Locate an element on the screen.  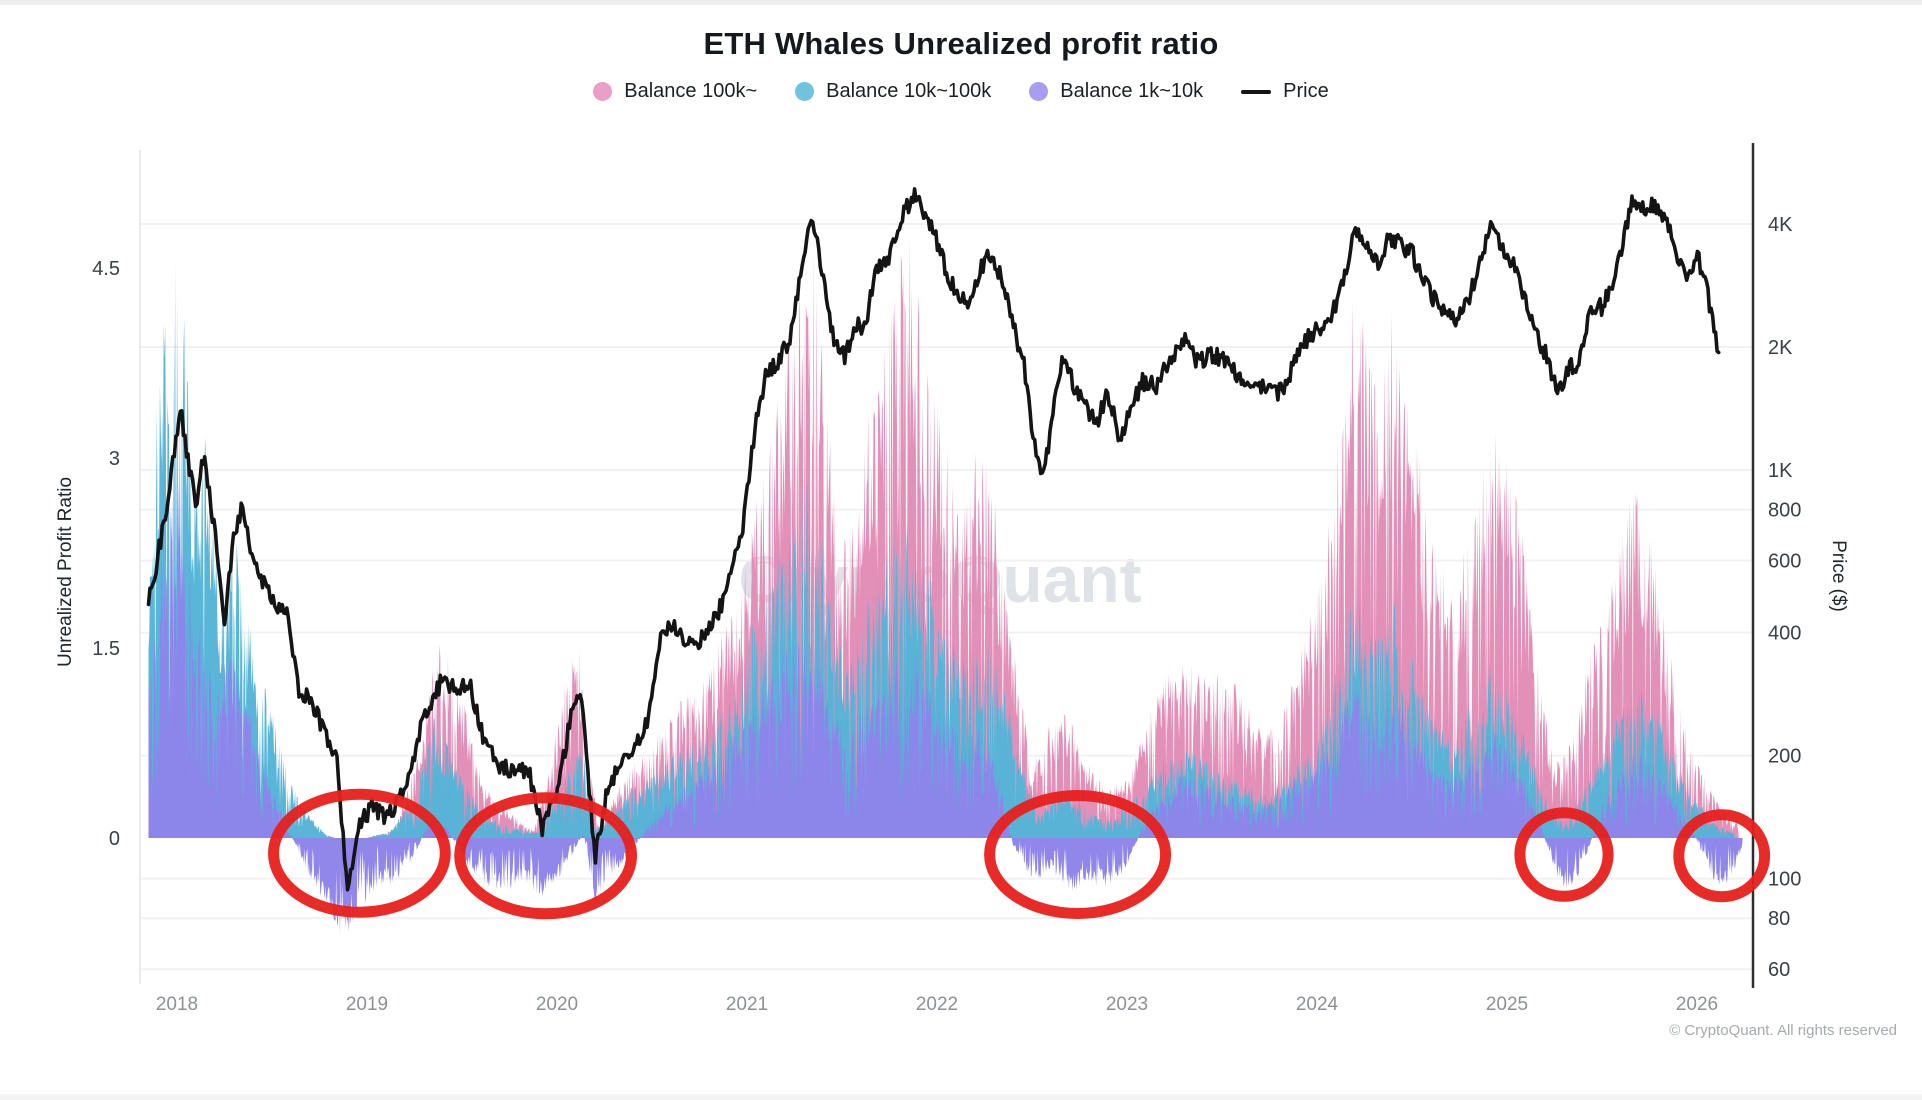
page-top-edge is located at coordinates (961, 2).